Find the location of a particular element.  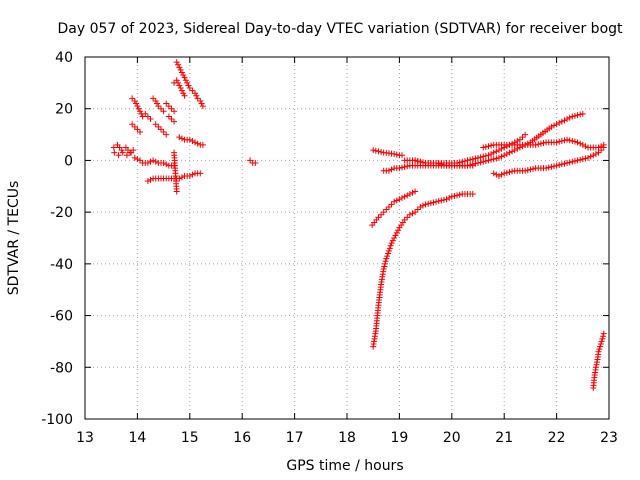

y-tick-label: -20 is located at coordinates (61, 213).